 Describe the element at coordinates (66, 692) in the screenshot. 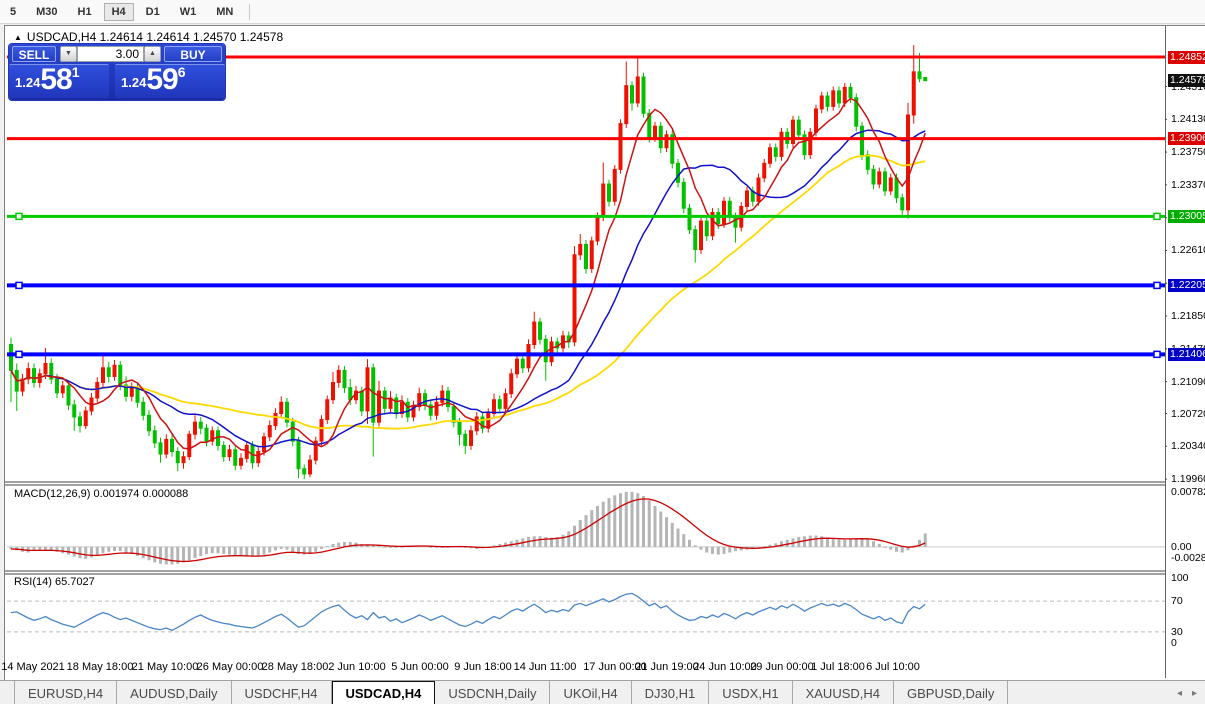

I see `chart-tab-eurusd: EURUSD,H4` at that location.